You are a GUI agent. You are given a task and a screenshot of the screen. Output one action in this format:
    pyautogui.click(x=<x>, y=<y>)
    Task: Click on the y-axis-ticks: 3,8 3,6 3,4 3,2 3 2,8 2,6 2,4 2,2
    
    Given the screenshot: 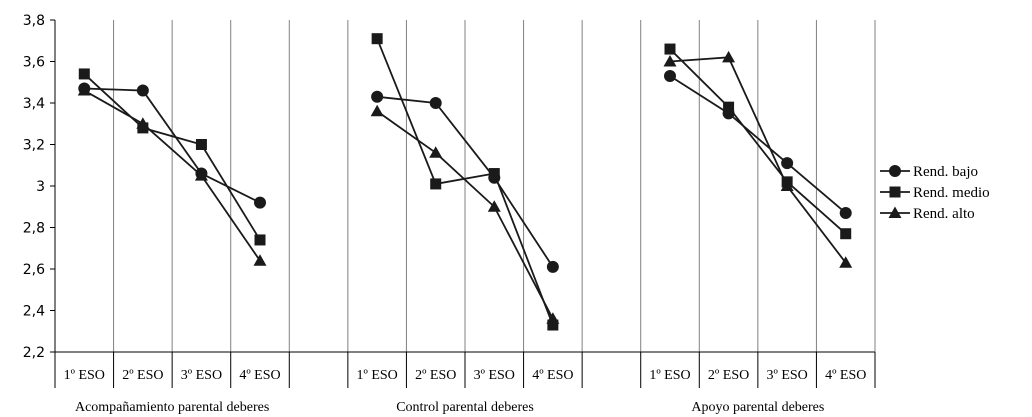 What is the action you would take?
    pyautogui.click(x=39, y=187)
    